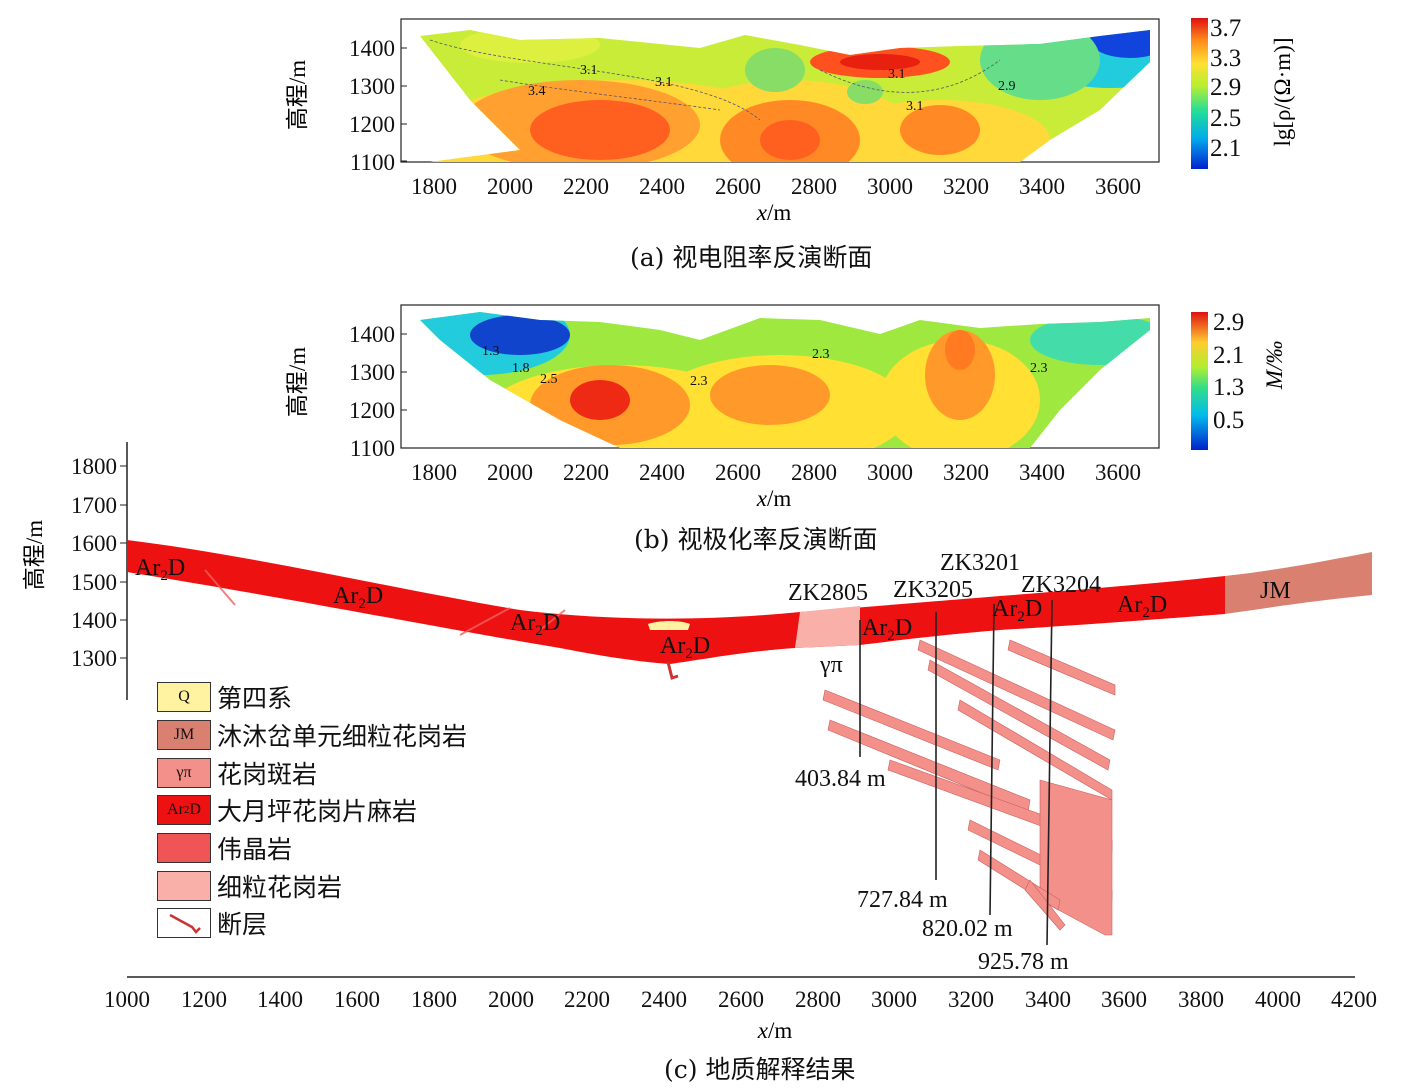 Image resolution: width=1417 pixels, height=1092 pixels. I want to click on y-tick-label: 1400, so click(372, 48).